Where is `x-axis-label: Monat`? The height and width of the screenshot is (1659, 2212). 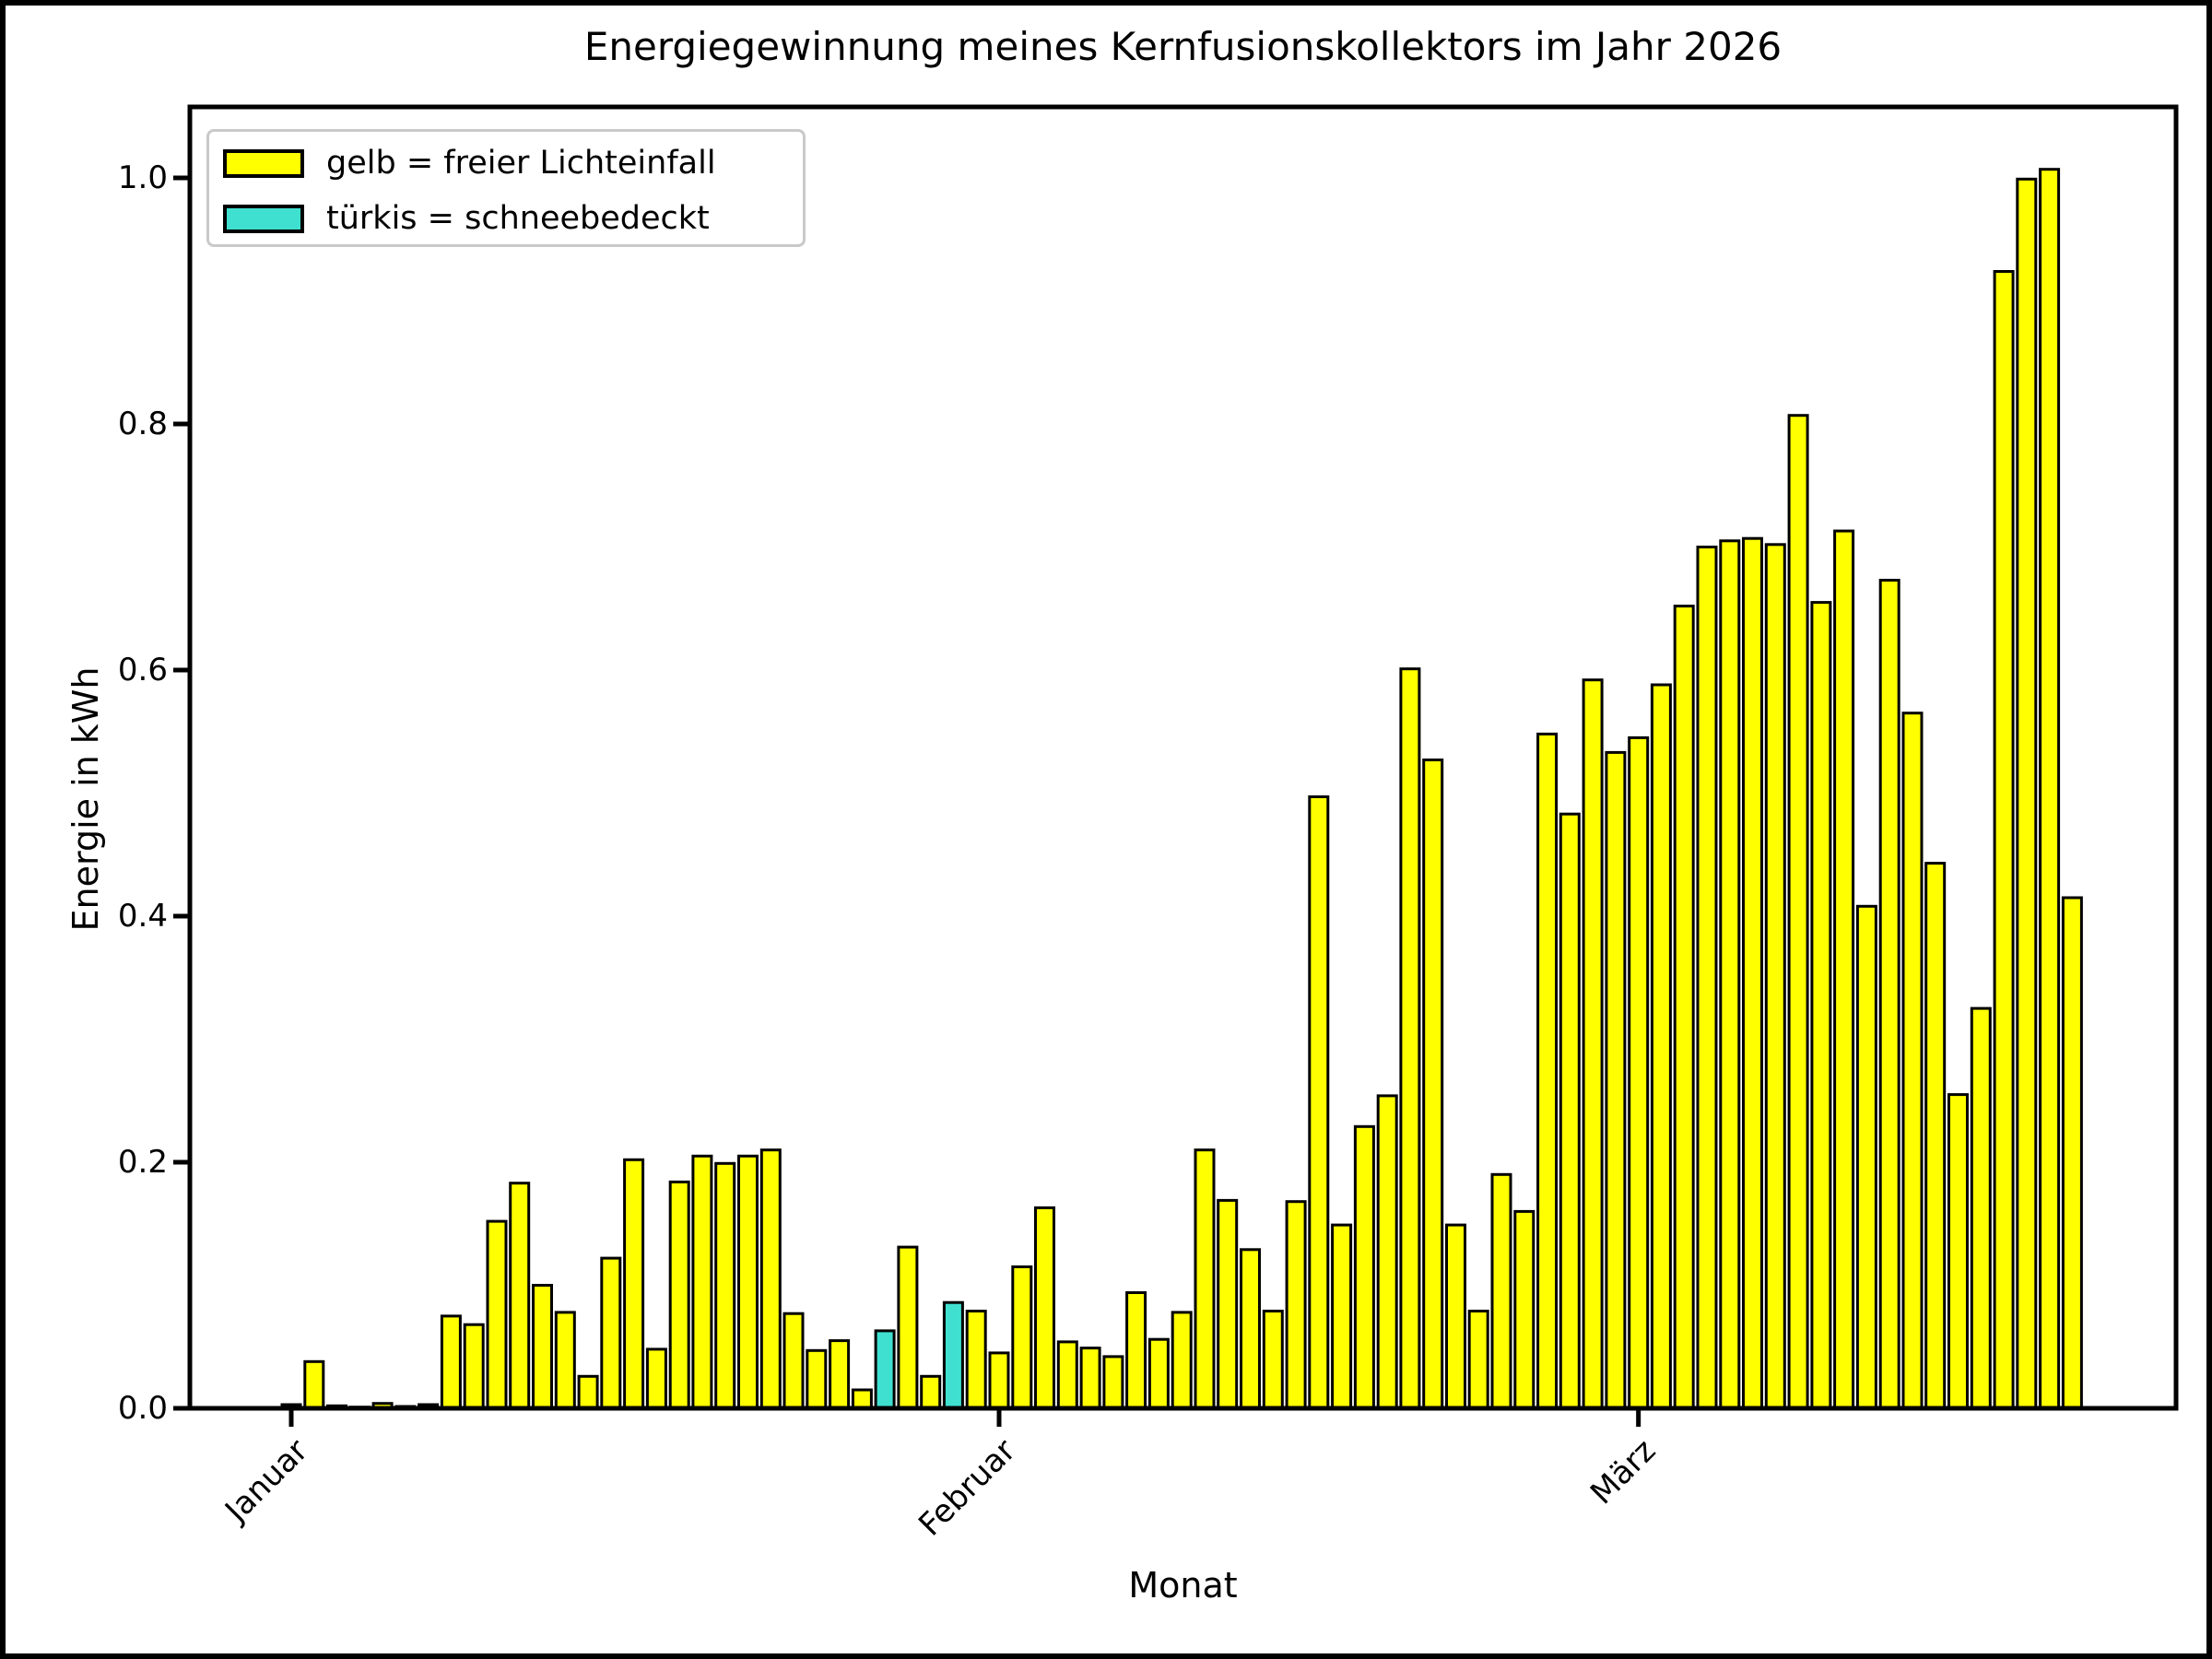
x-axis-label: Monat is located at coordinates (1183, 1585).